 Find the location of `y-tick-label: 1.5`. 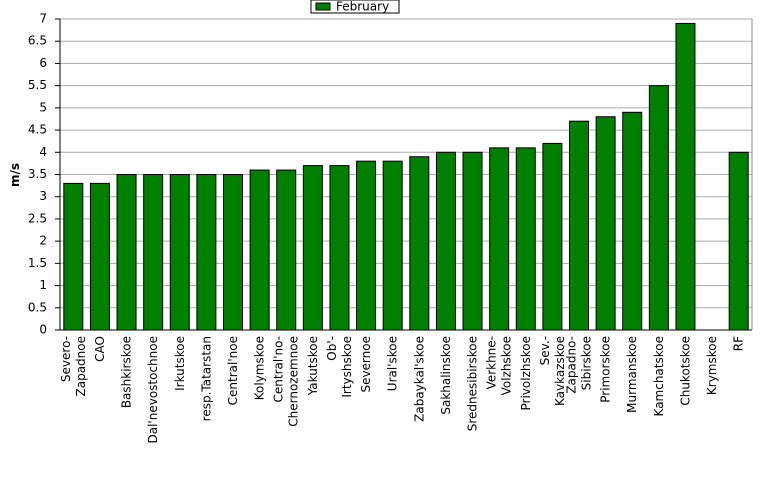

y-tick-label: 1.5 is located at coordinates (37, 263).